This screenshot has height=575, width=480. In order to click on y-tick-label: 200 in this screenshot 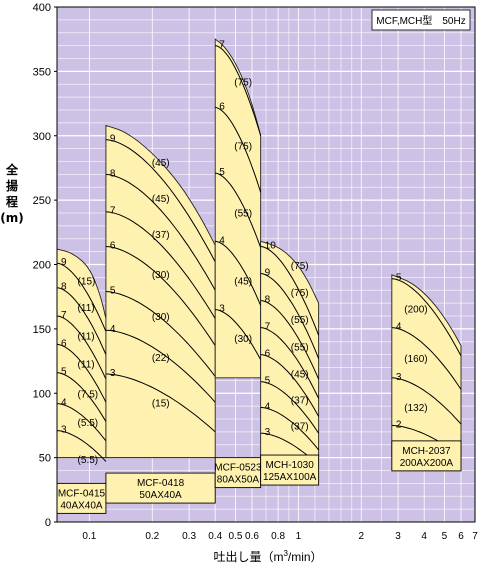, I will do `click(42, 266)`.